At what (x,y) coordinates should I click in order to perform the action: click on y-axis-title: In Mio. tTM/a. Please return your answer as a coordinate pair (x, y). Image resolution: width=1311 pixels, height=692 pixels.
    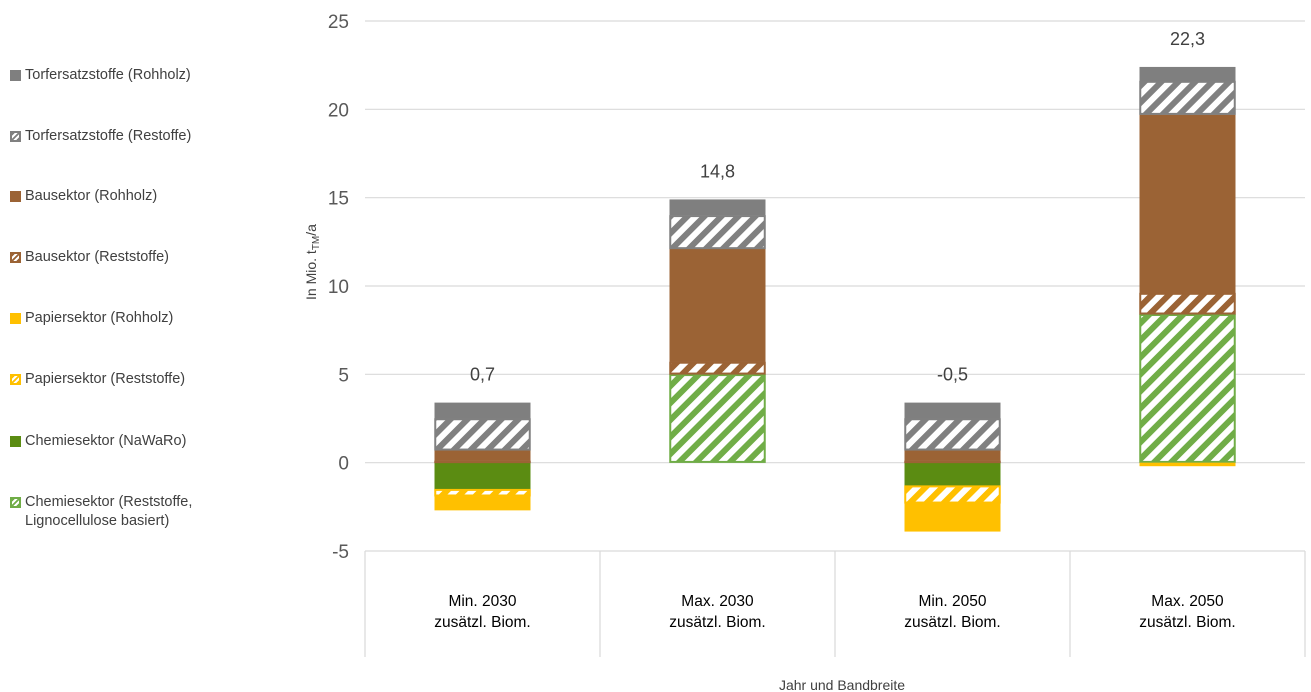
    Looking at the image, I should click on (312, 262).